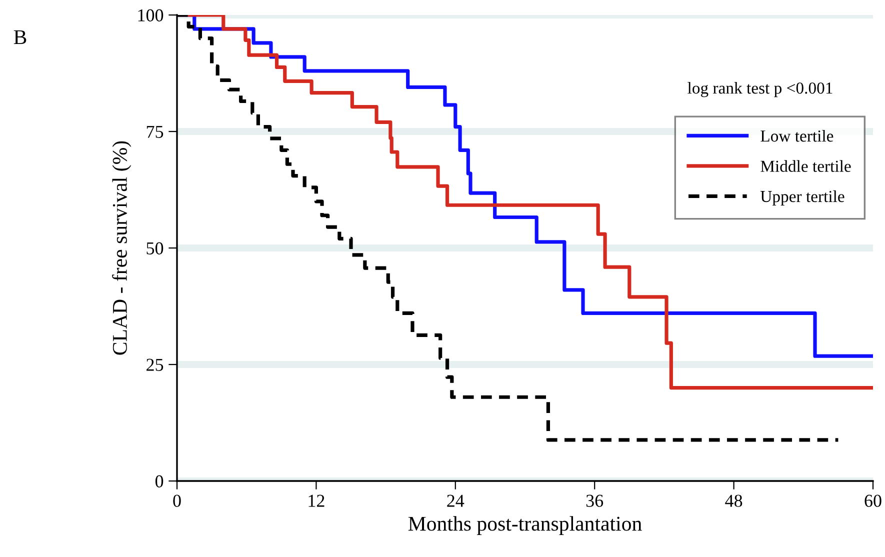  What do you see at coordinates (760, 90) in the screenshot?
I see `annotation: log rank test p <0.001` at bounding box center [760, 90].